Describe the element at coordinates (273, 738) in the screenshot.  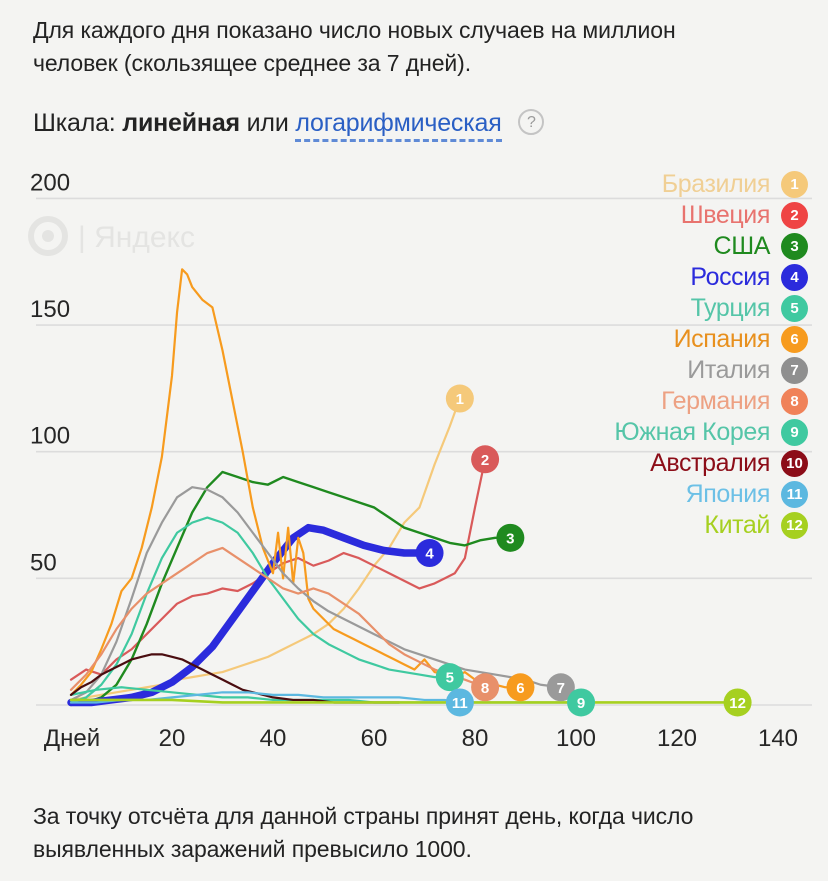
I see `x-tick-label-40: 40` at that location.